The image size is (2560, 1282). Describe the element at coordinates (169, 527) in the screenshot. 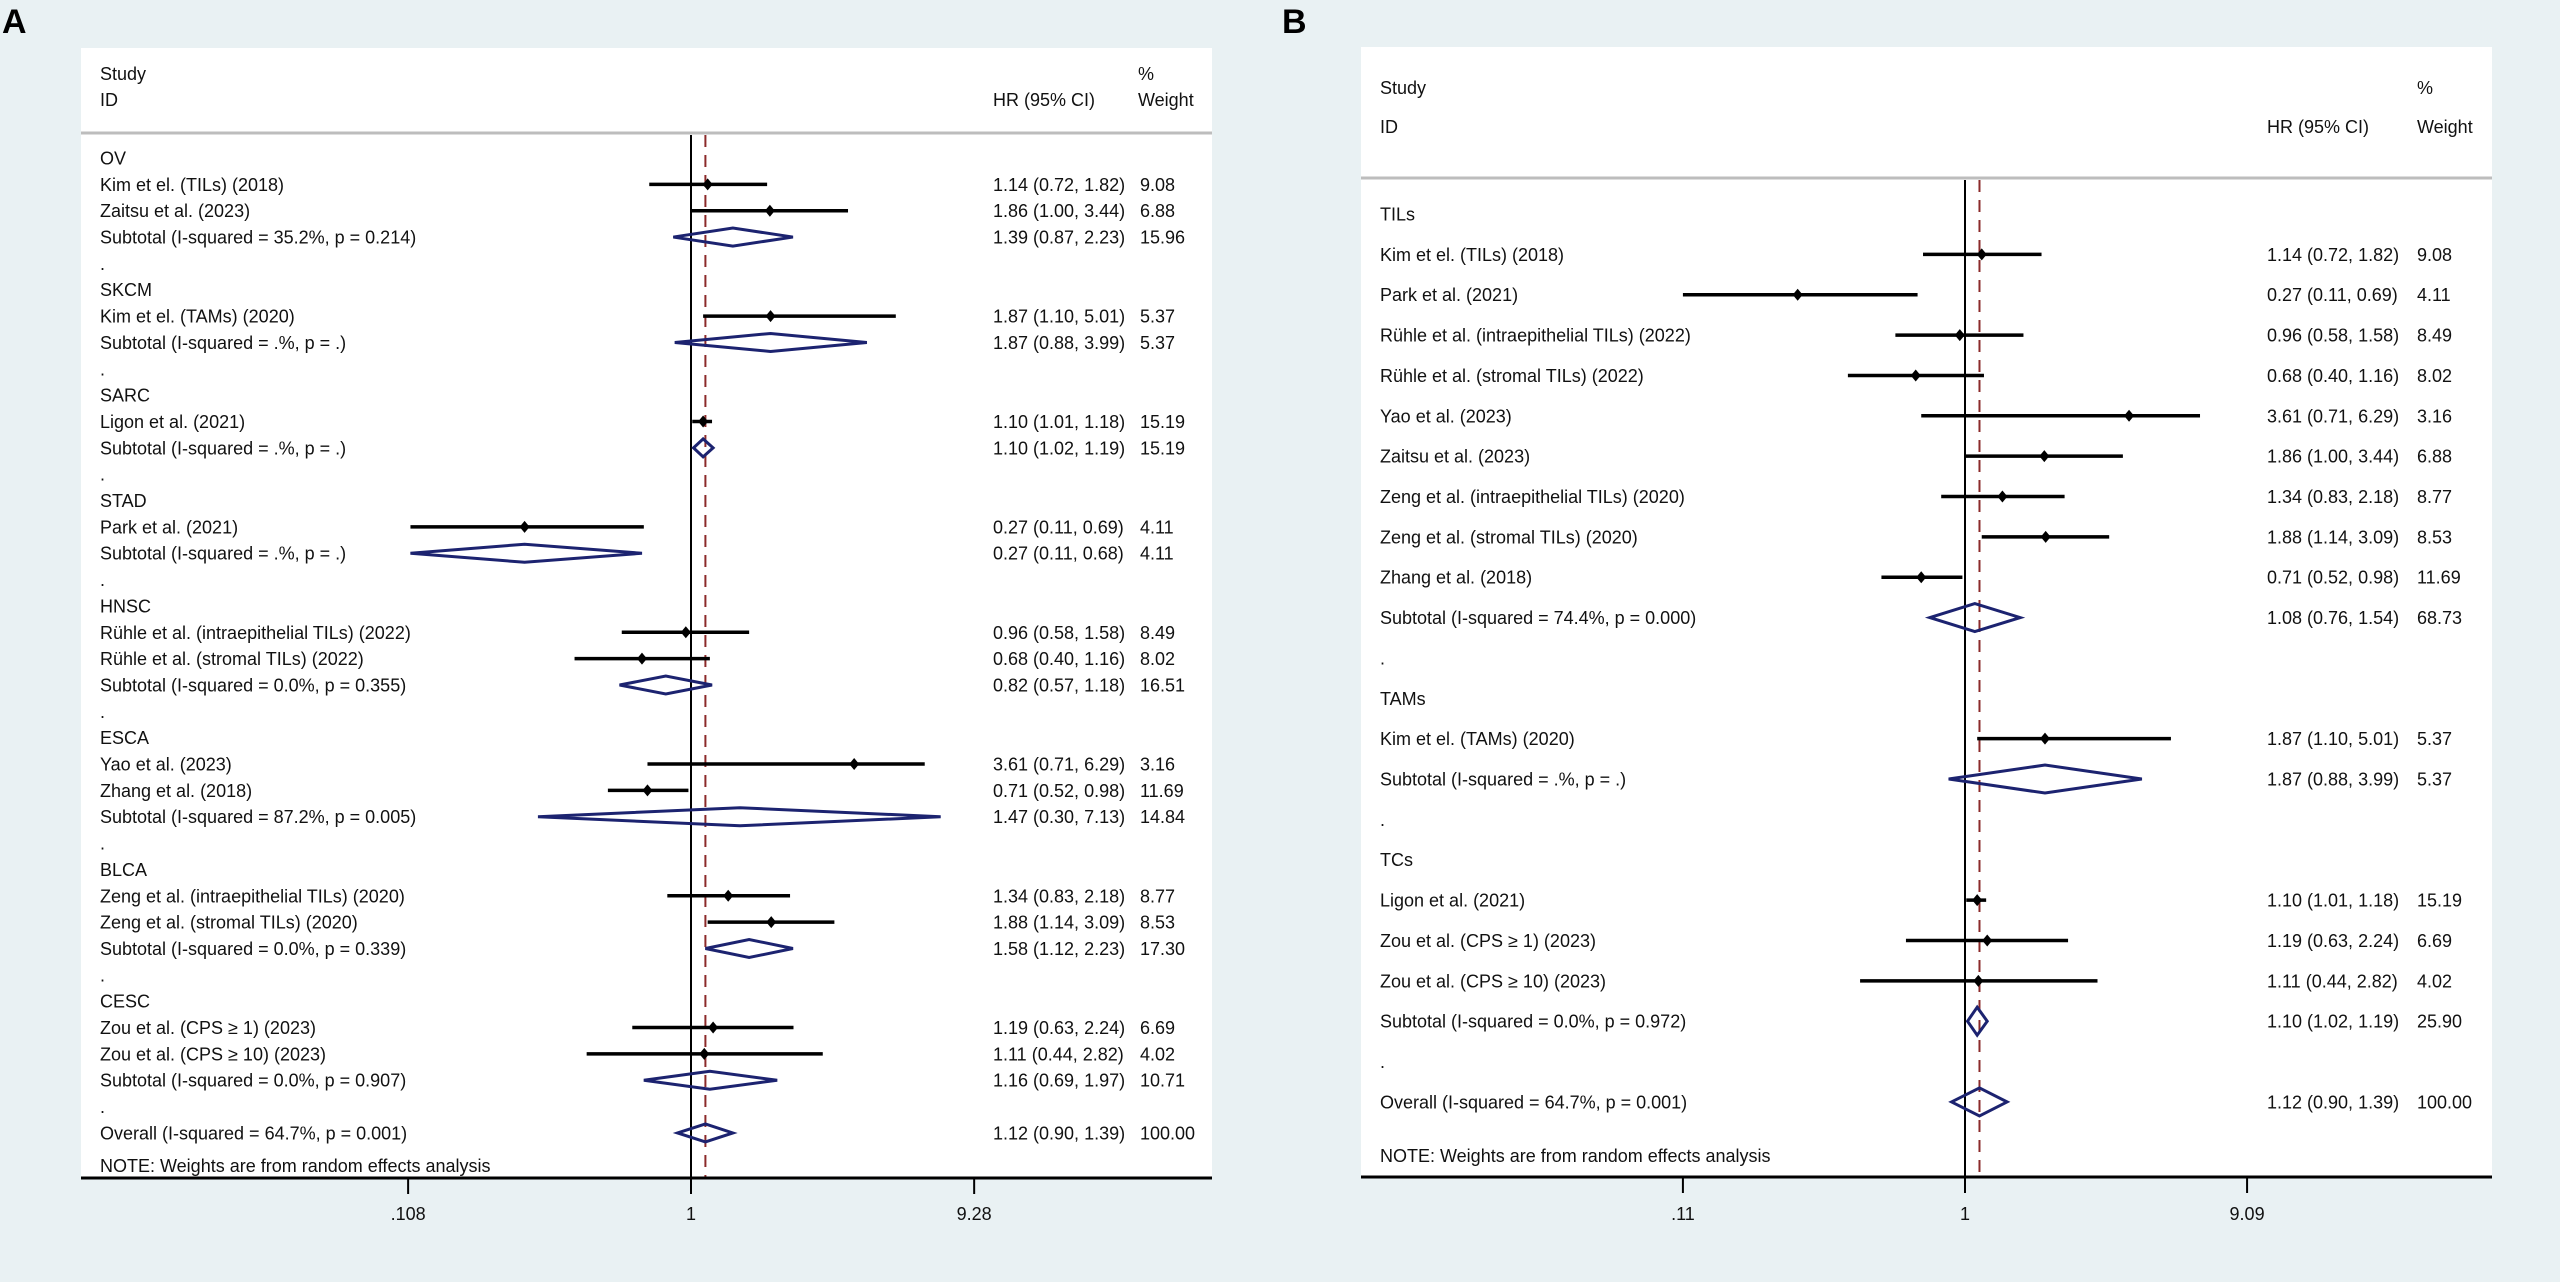

I see `study-row-label: Park et al. (2021)` at that location.